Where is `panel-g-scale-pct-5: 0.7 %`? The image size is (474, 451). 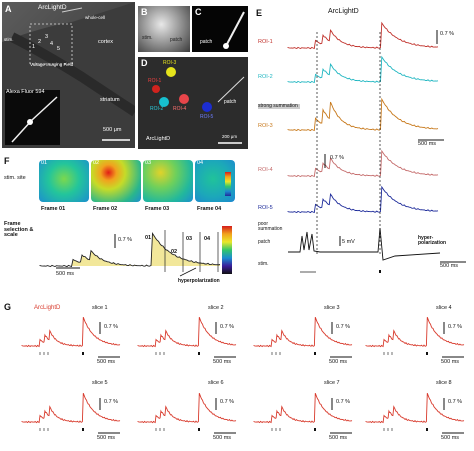 panel-g-scale-pct-5: 0.7 % is located at coordinates (111, 402).